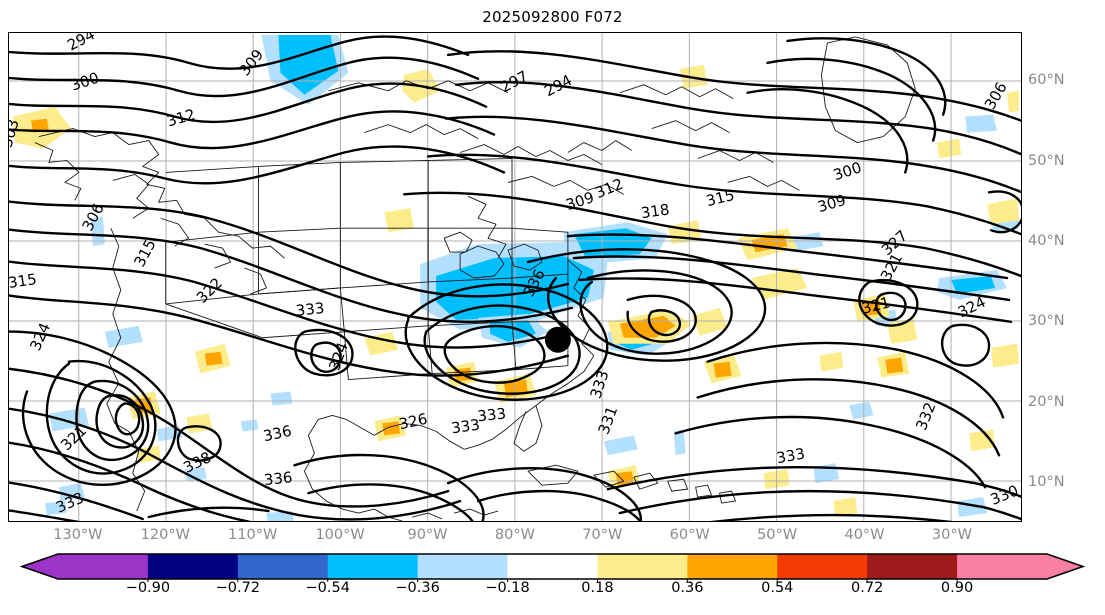 The image size is (1105, 615). What do you see at coordinates (427, 535) in the screenshot?
I see `lon-label-90w: 90°W` at bounding box center [427, 535].